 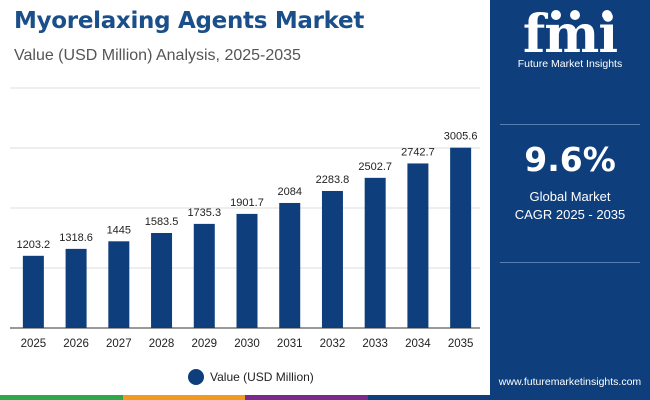 I want to click on x-tick-label-2027: 2027, so click(x=119, y=344).